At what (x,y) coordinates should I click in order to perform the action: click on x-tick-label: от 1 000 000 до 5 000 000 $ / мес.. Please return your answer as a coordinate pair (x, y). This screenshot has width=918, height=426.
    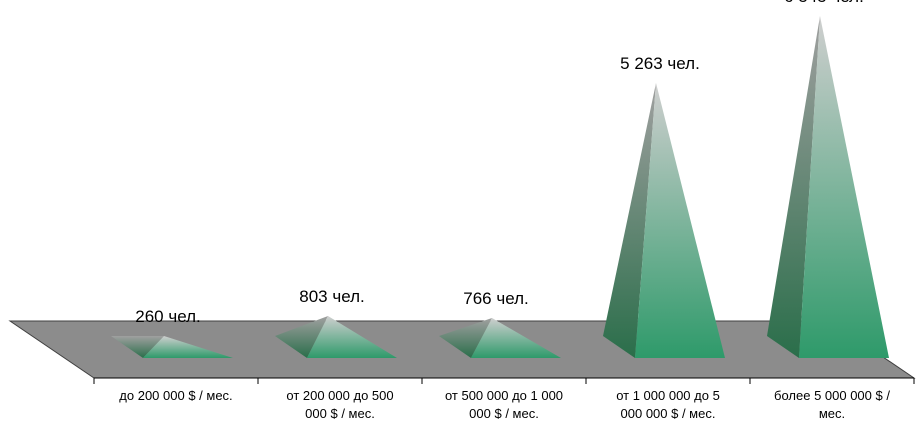
    Looking at the image, I should click on (668, 404).